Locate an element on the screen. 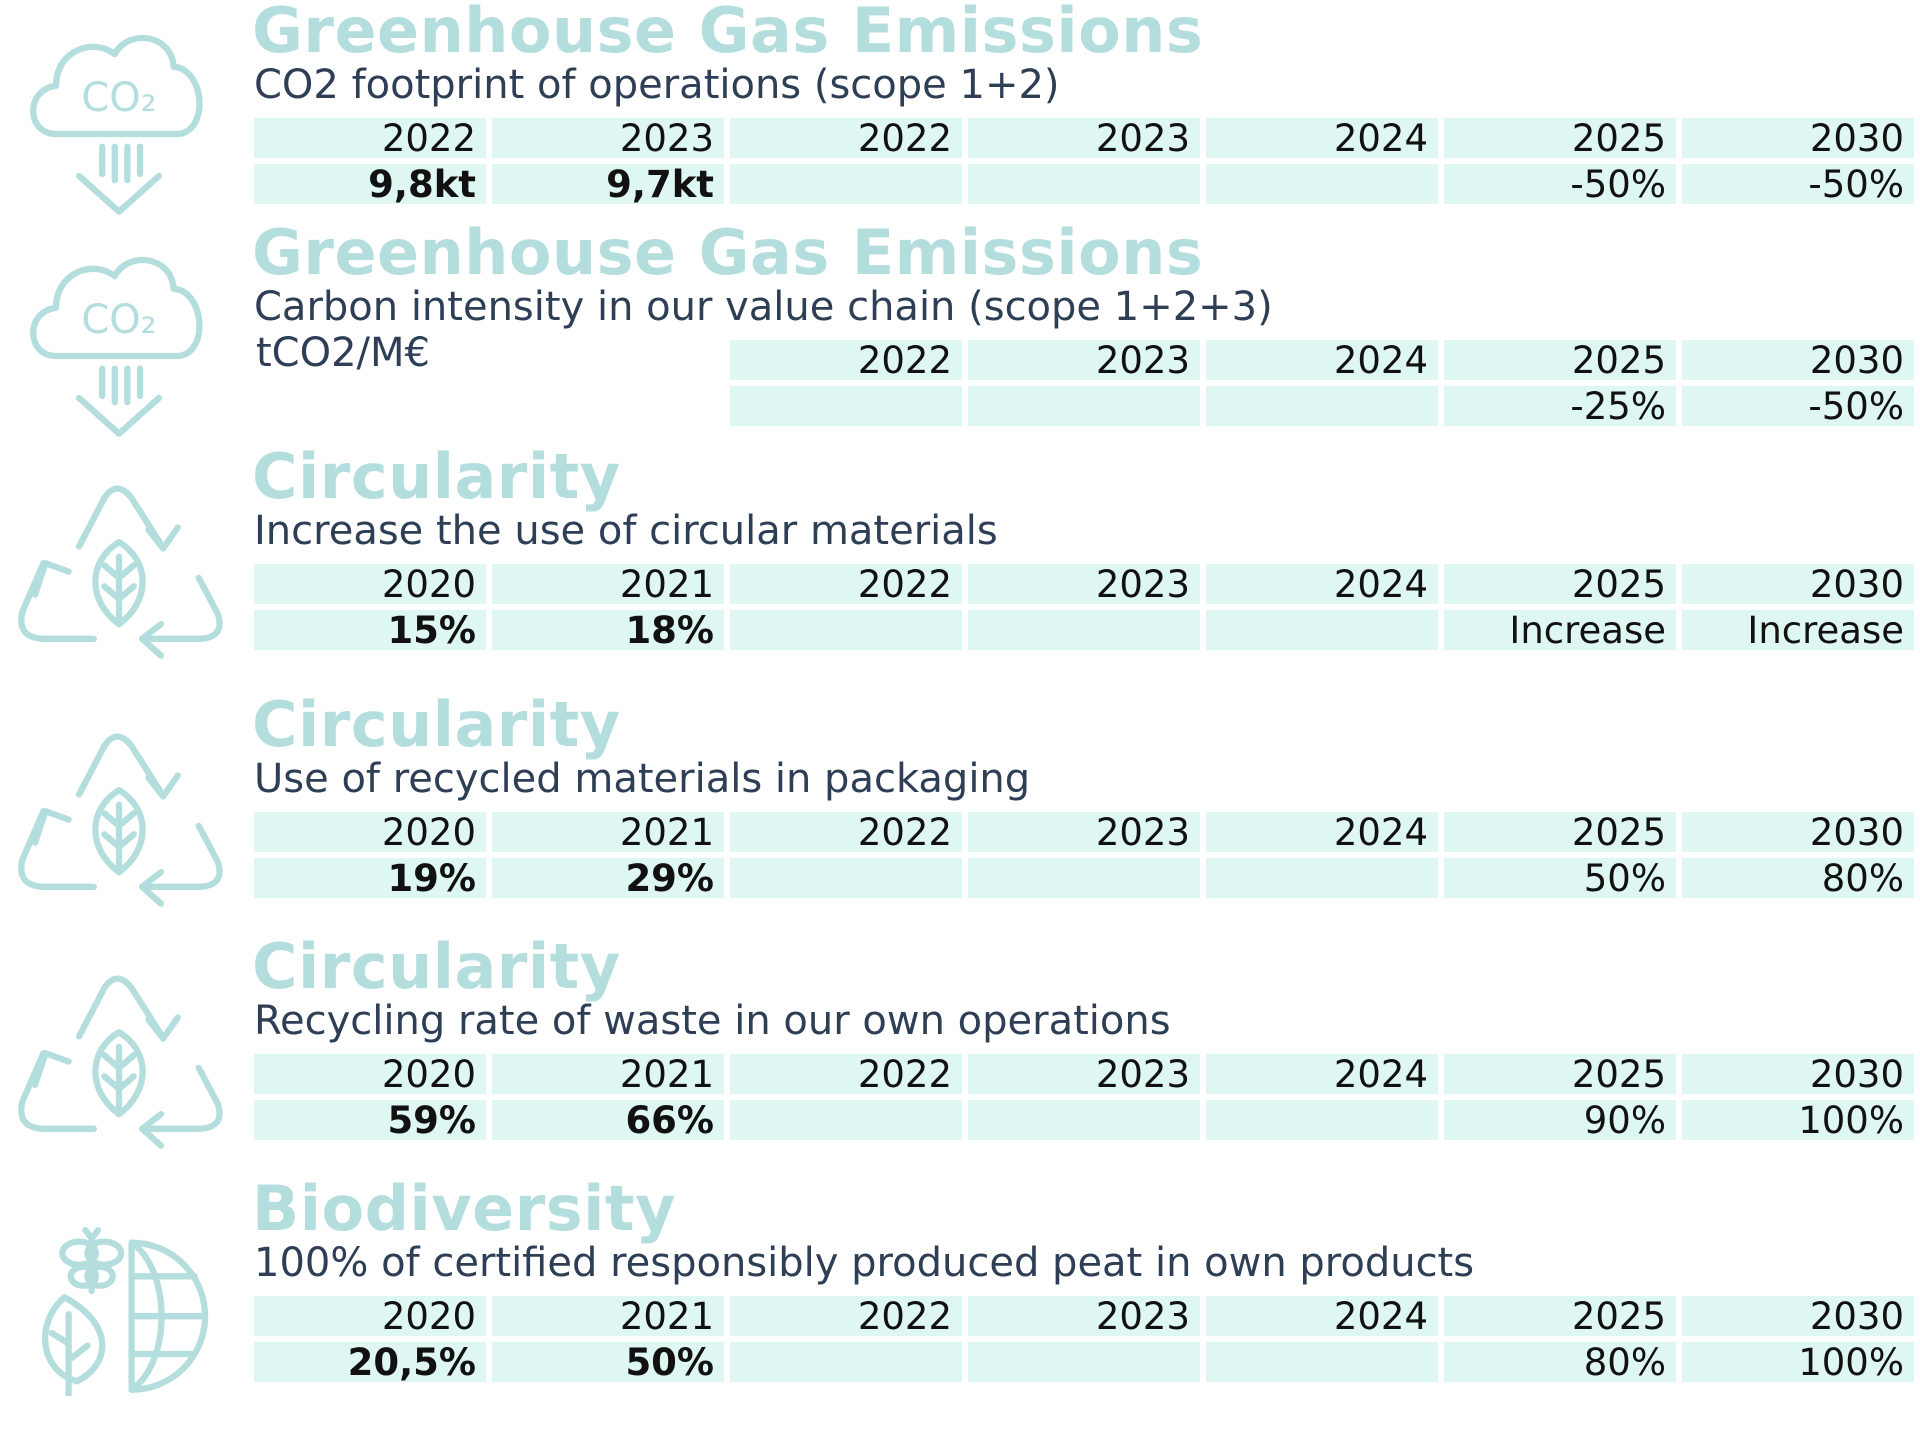 The width and height of the screenshot is (1920, 1433). value-cell: 29% is located at coordinates (608, 878).